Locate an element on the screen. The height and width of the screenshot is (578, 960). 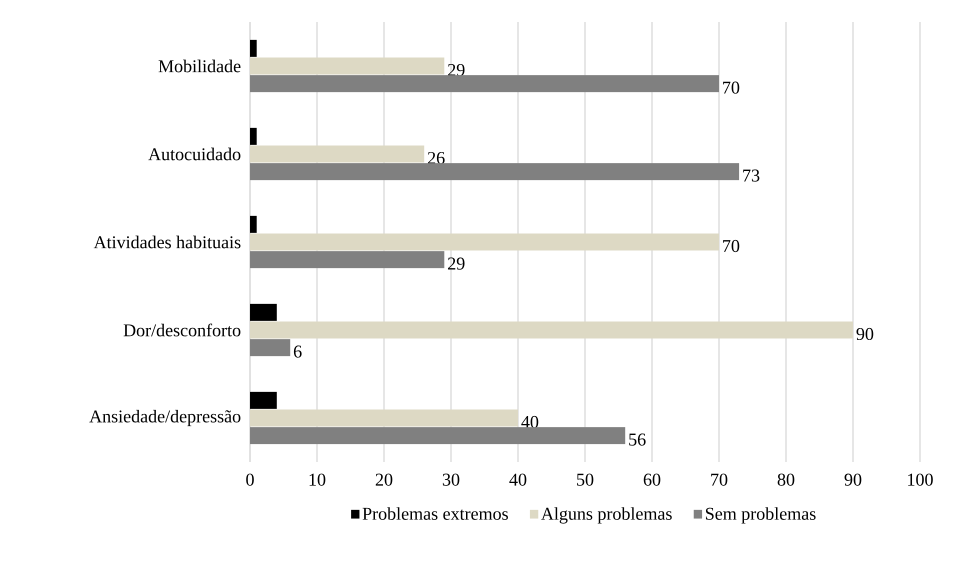
data-label: 90 is located at coordinates (865, 334).